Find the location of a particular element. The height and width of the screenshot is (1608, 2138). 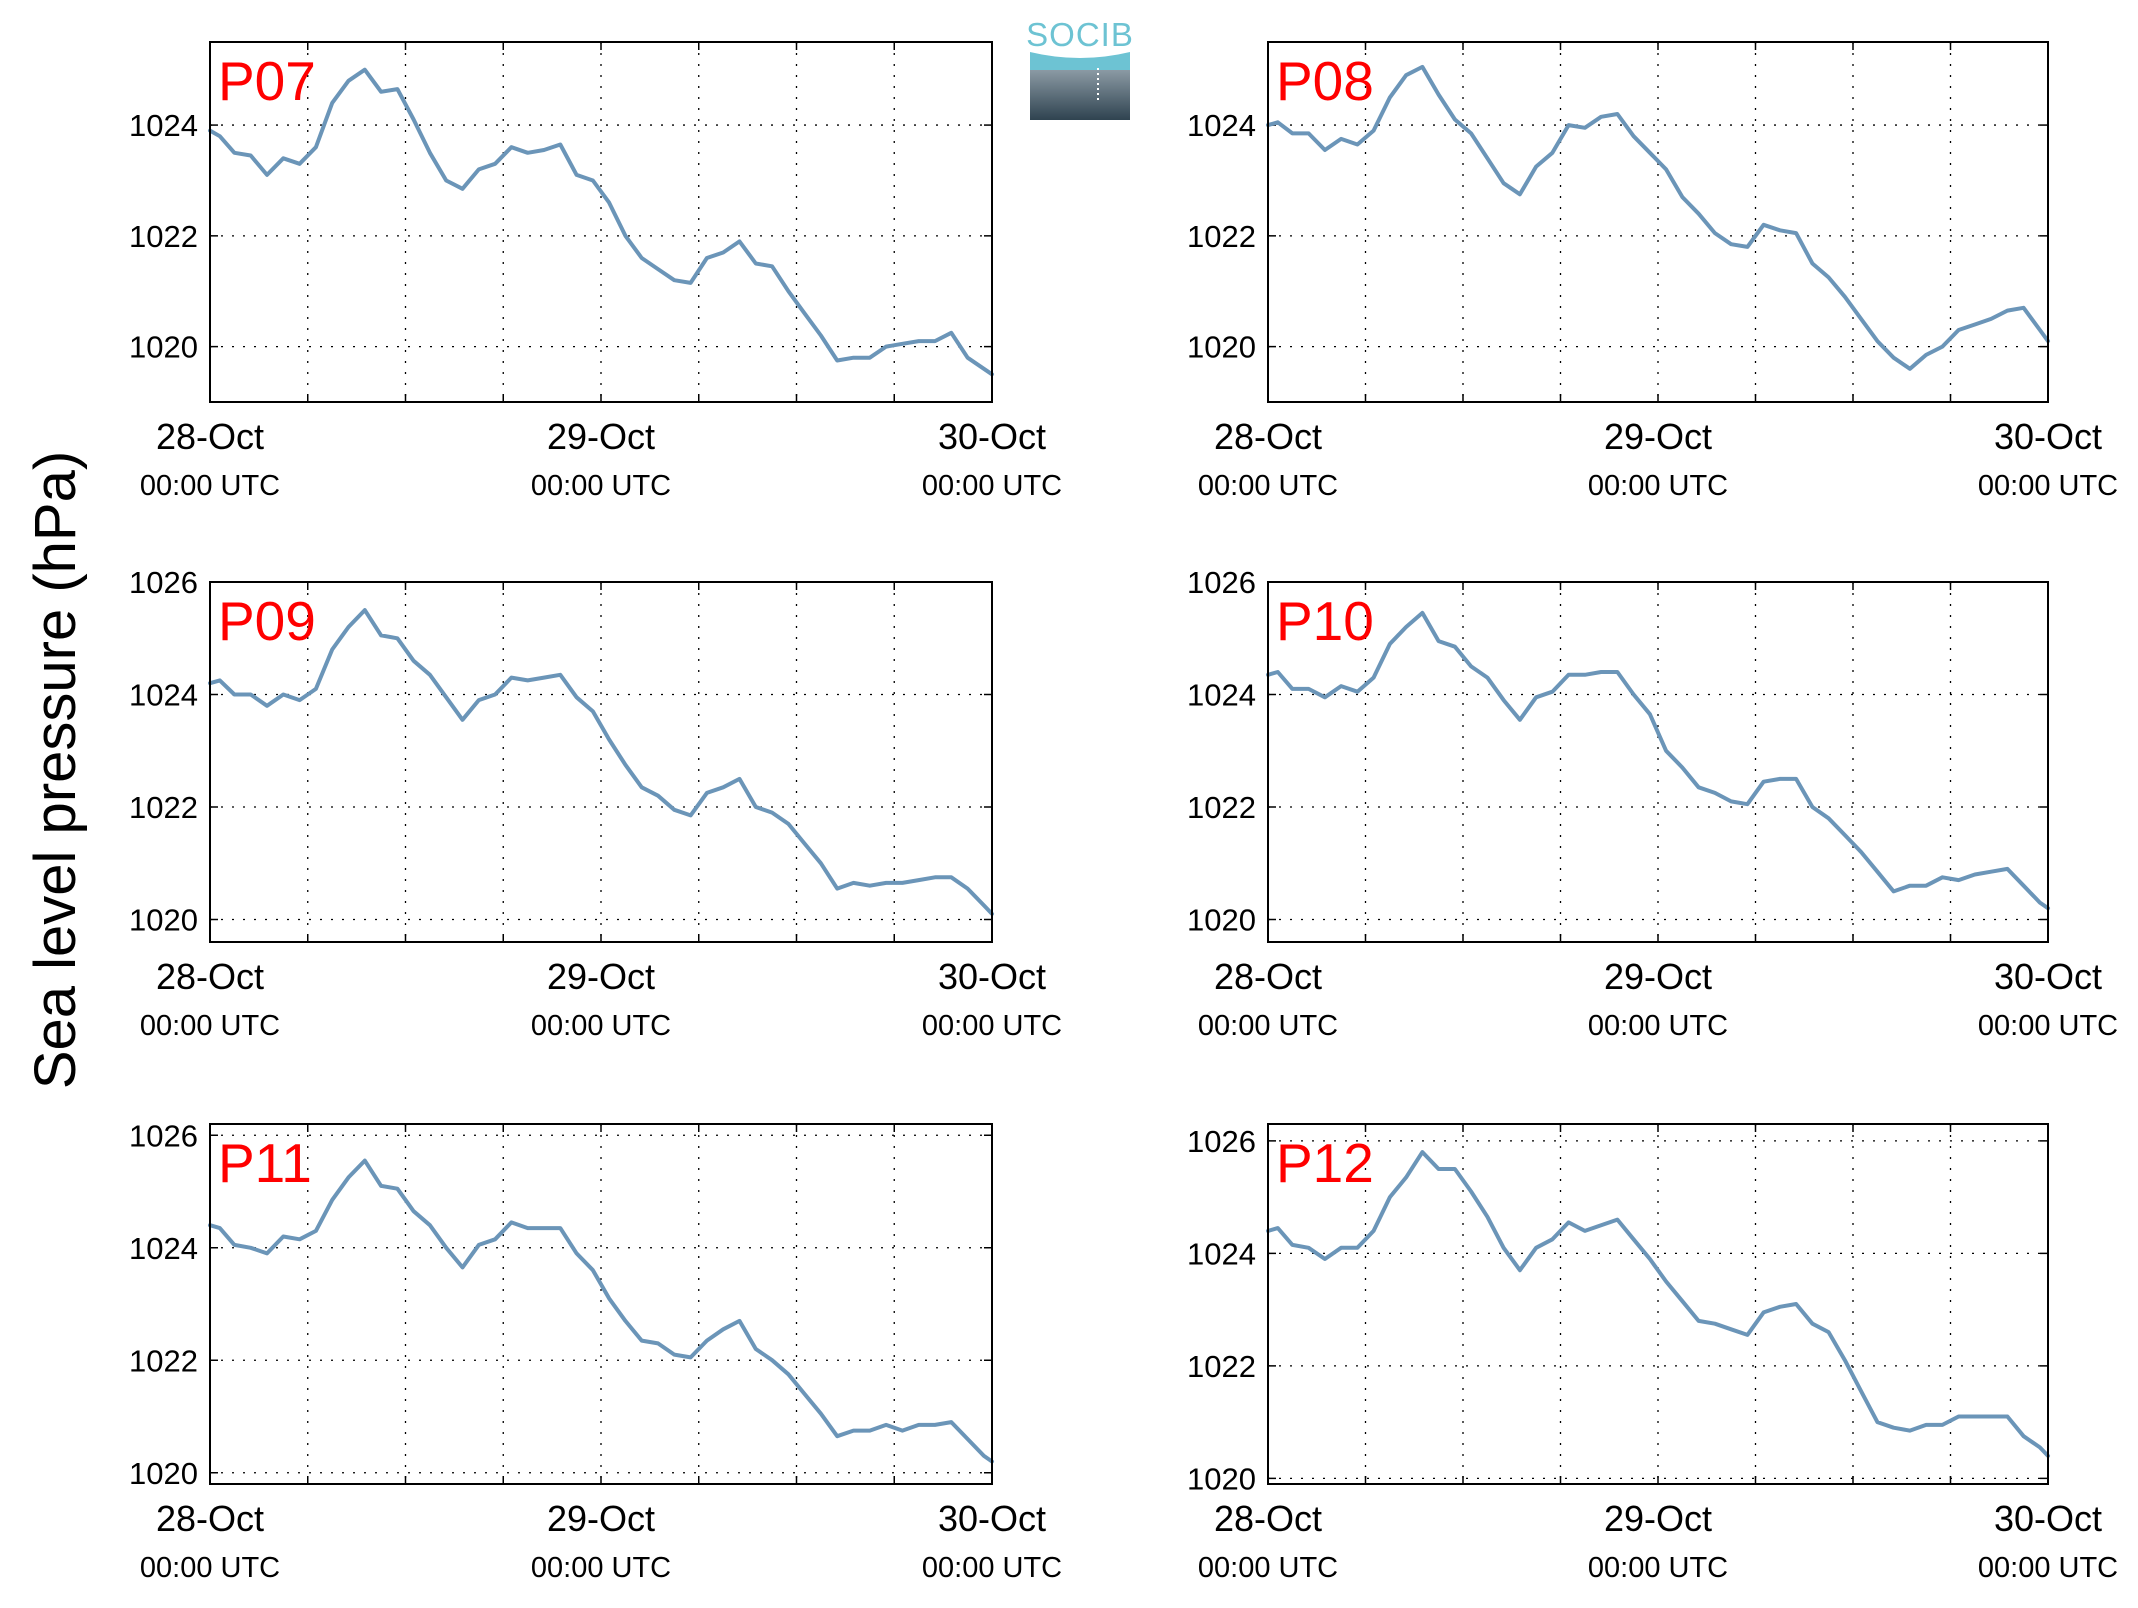

panel-label: P09 is located at coordinates (267, 621).